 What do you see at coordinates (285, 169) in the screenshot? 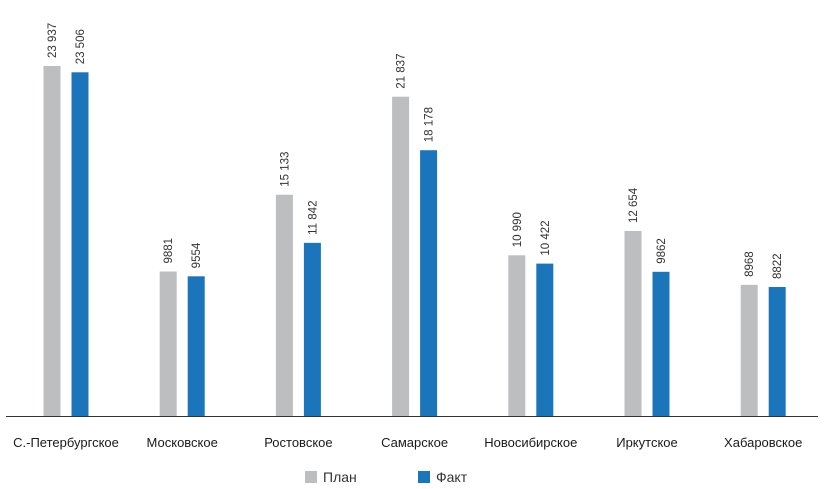
I see `value-label-plan-2: 15 133` at bounding box center [285, 169].